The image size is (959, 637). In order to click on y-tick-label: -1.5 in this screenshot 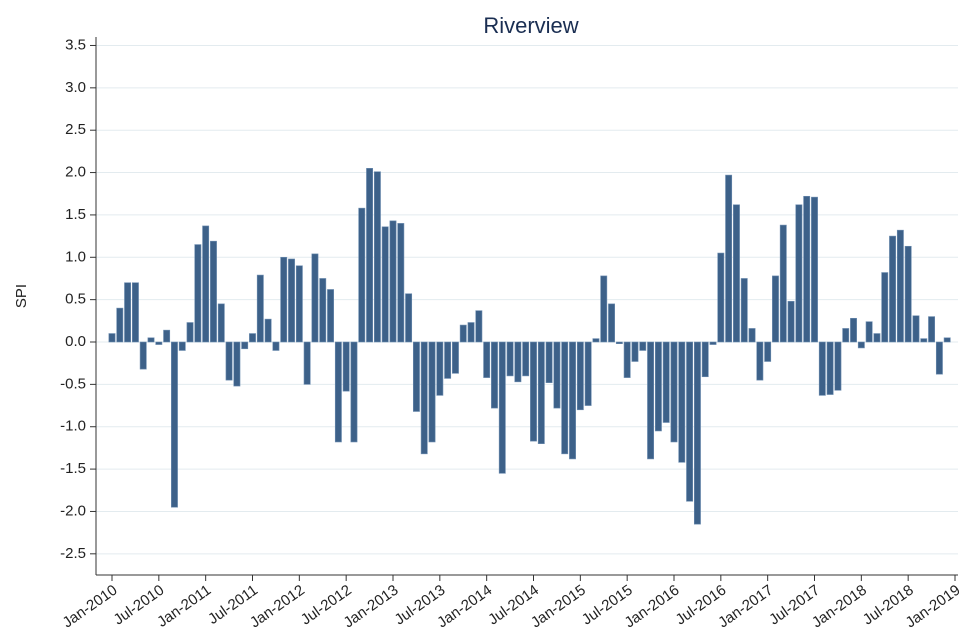, I will do `click(73, 468)`.